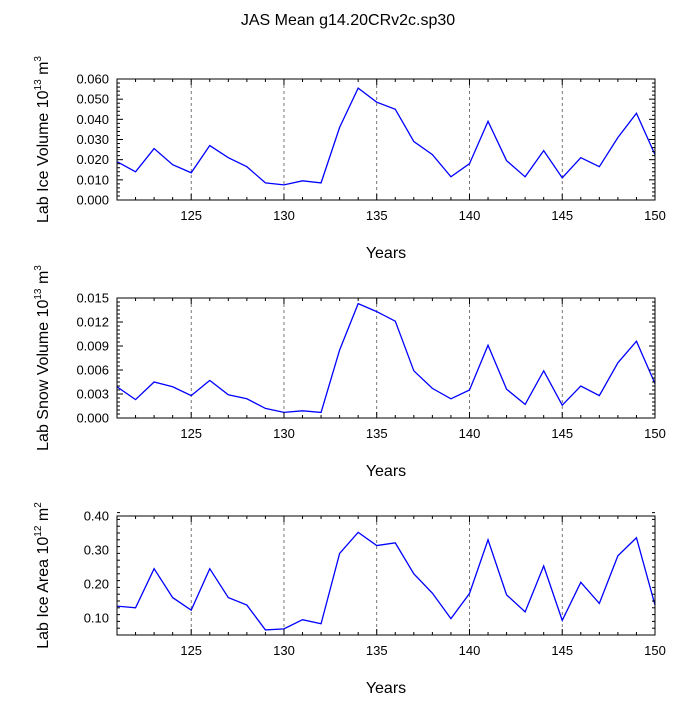 The image size is (696, 701). Describe the element at coordinates (96, 618) in the screenshot. I see `y-tick-label: 0.10` at that location.